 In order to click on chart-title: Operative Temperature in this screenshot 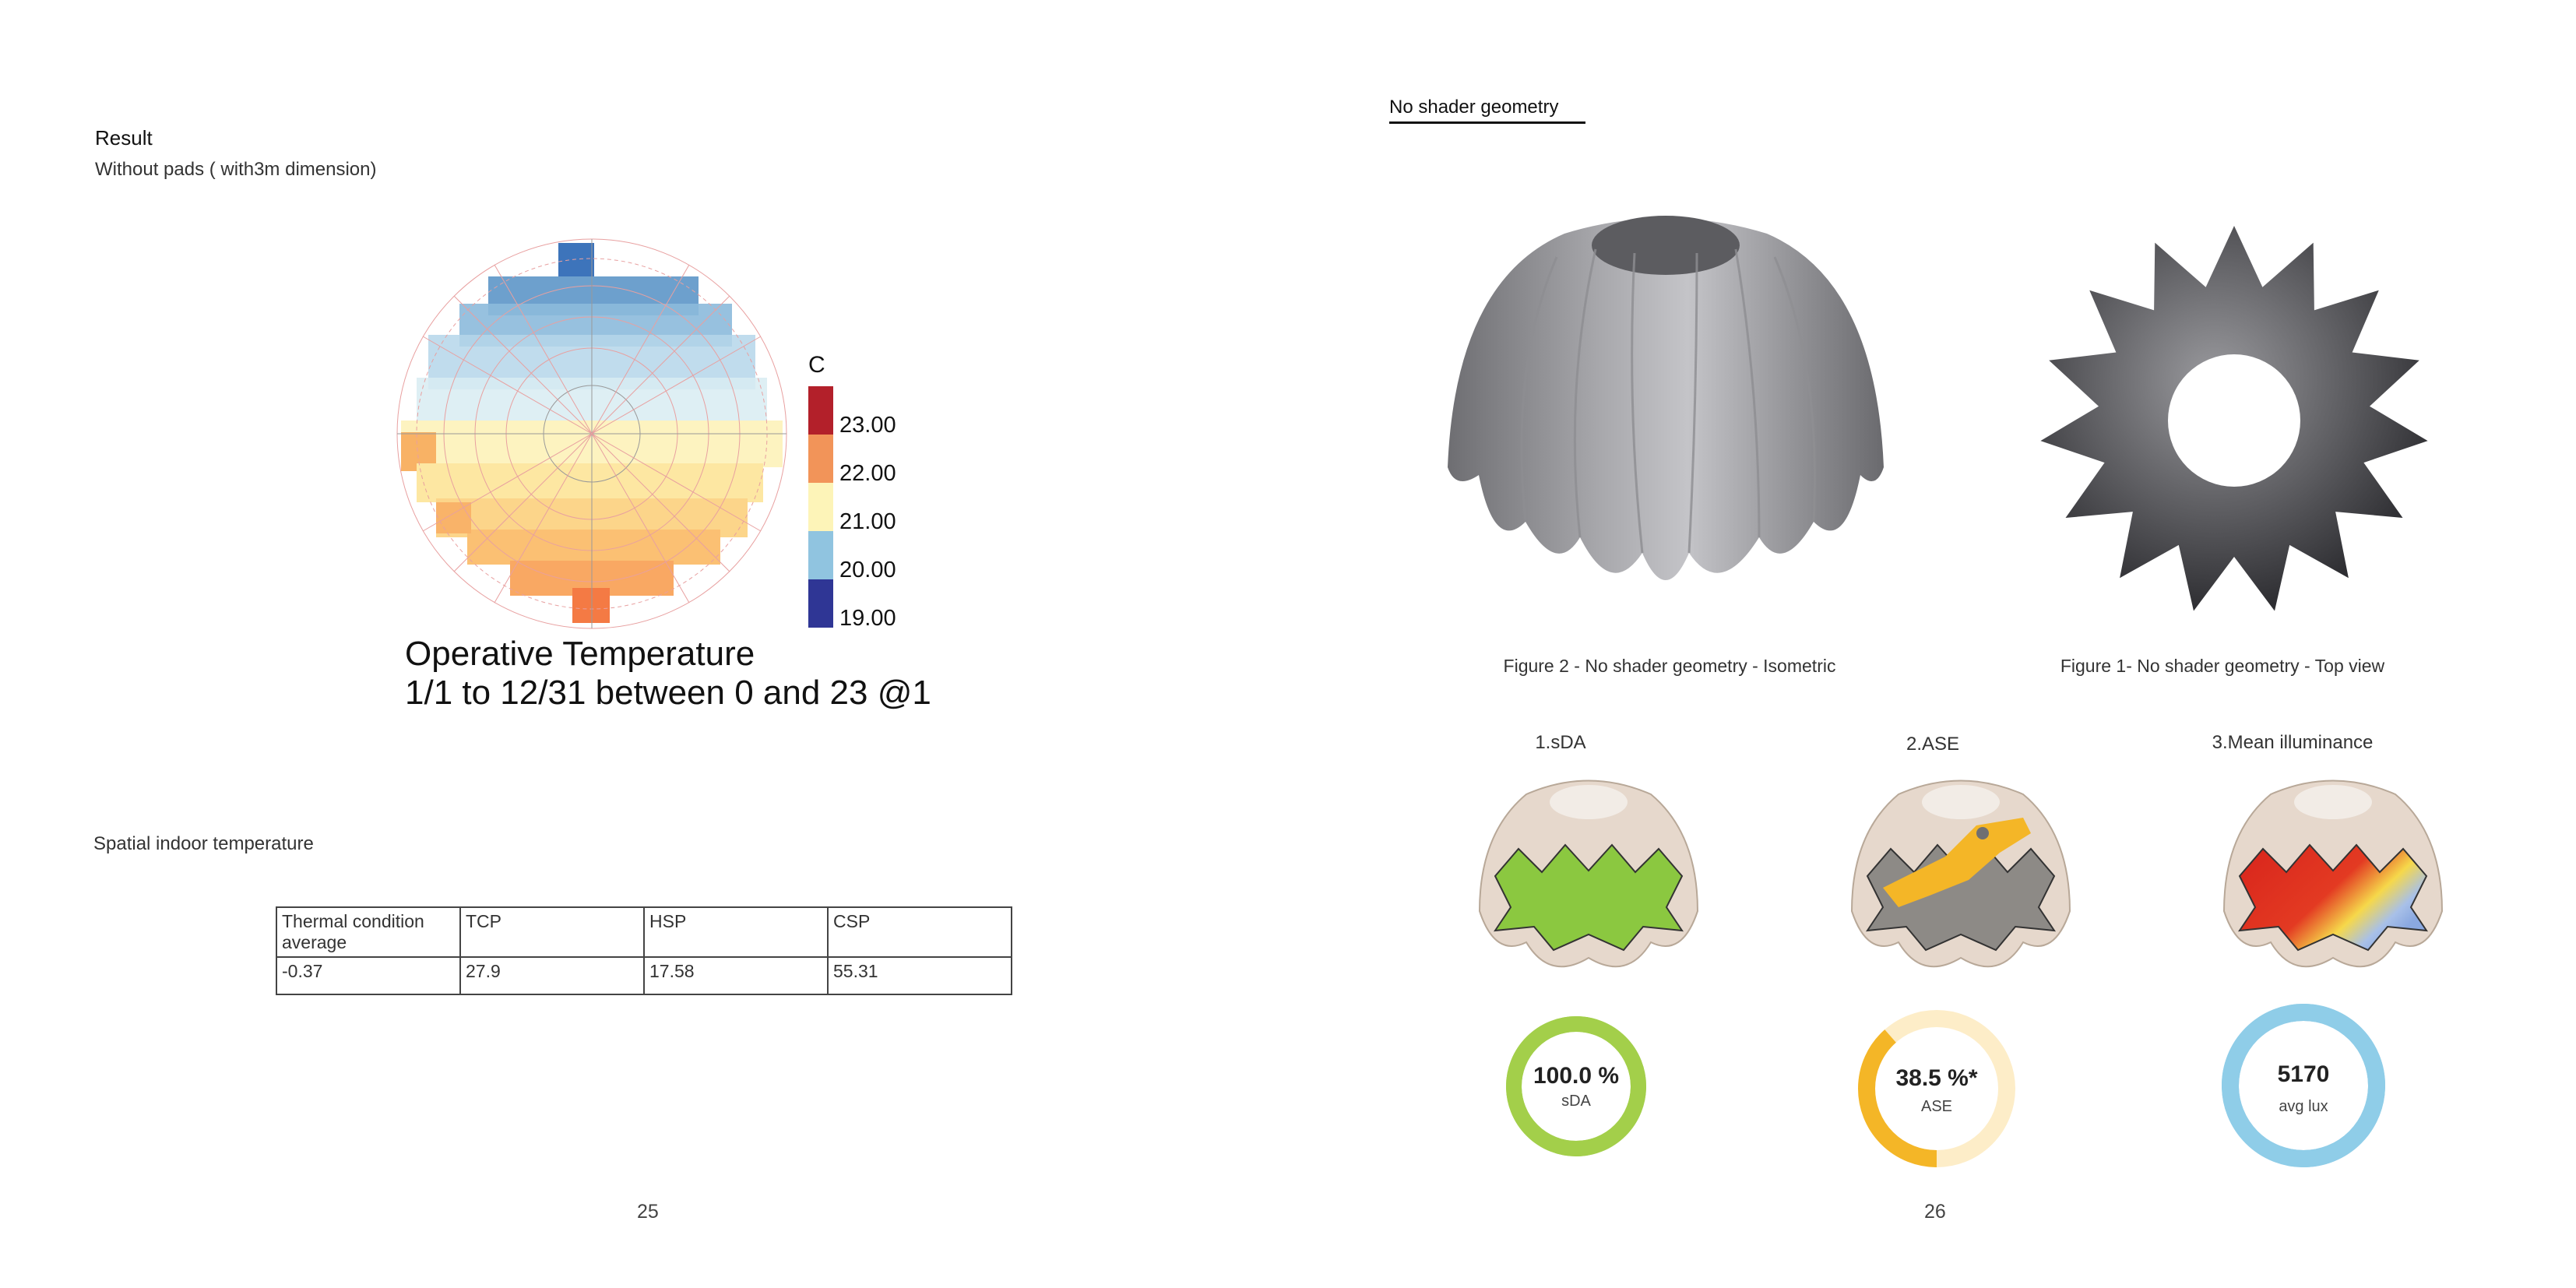, I will do `click(580, 654)`.